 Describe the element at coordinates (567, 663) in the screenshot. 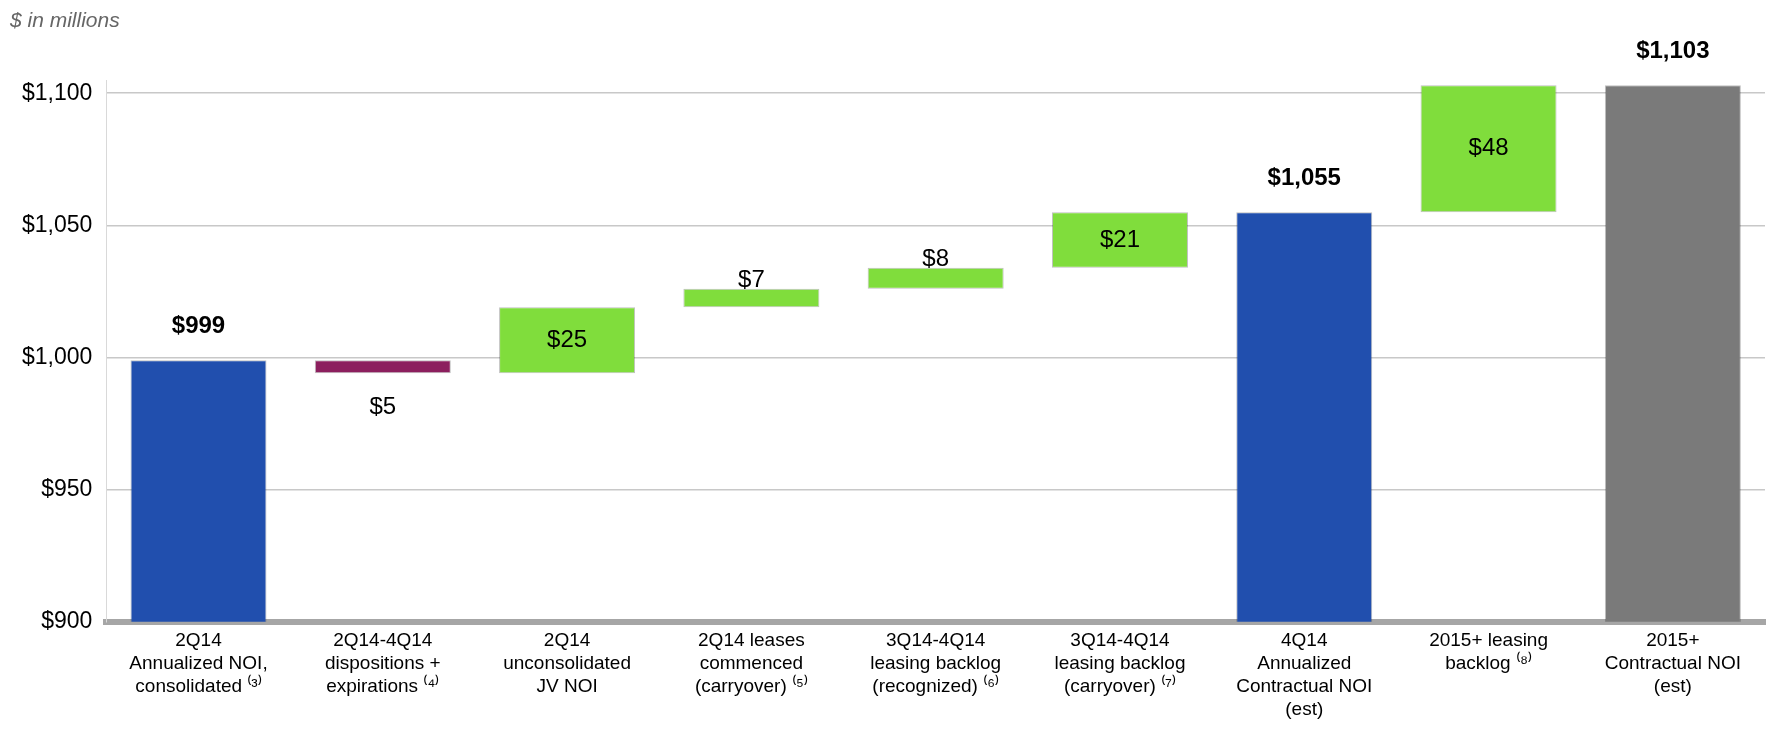

I see `x-tick-label: 2Q14 unconsolidated JV NOI` at that location.